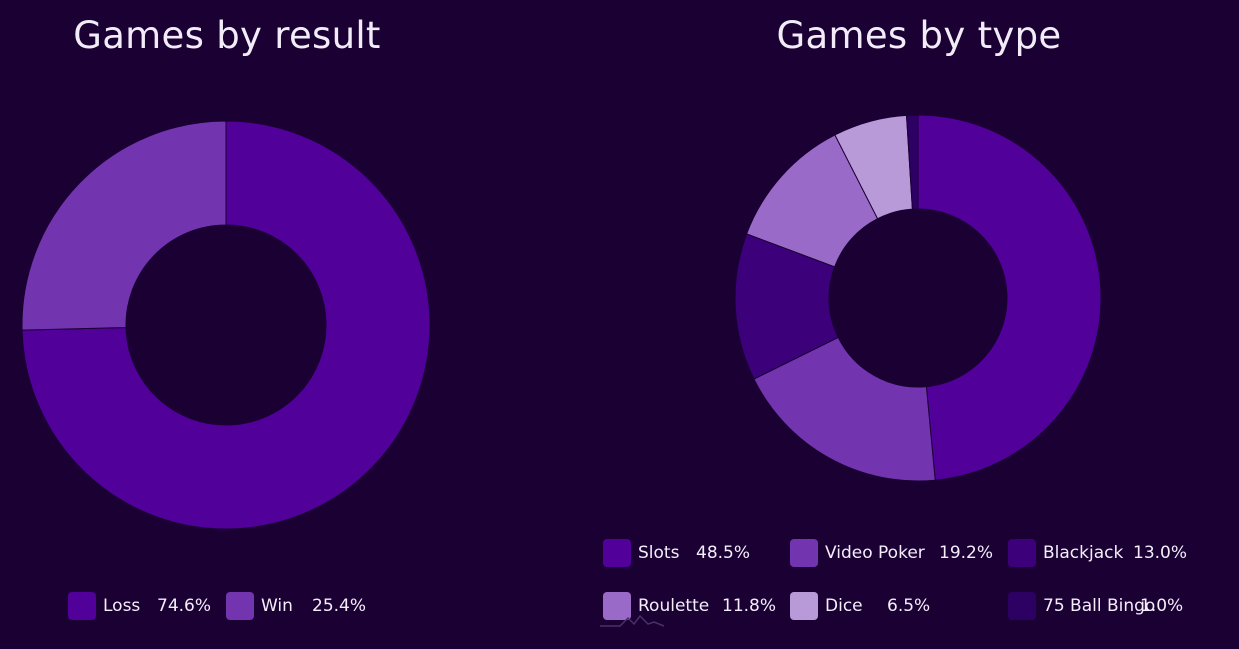  I want to click on legend-label: Win, so click(277, 606).